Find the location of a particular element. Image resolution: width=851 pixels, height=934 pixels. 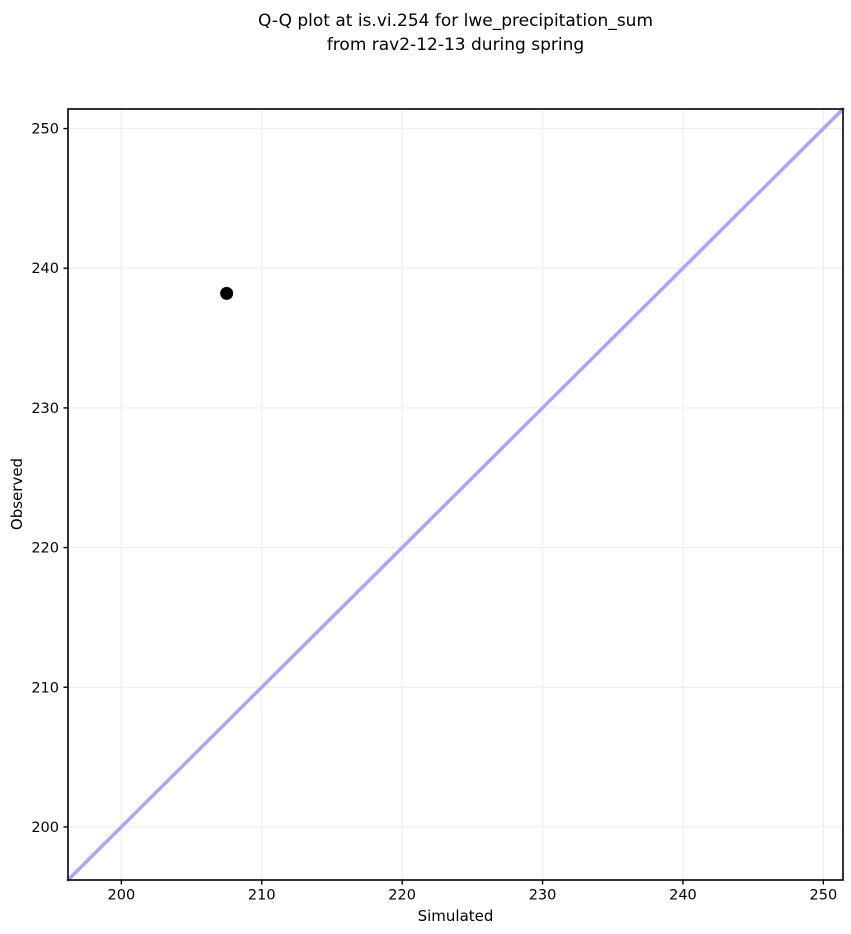

x-tick-label: 230 is located at coordinates (543, 896).